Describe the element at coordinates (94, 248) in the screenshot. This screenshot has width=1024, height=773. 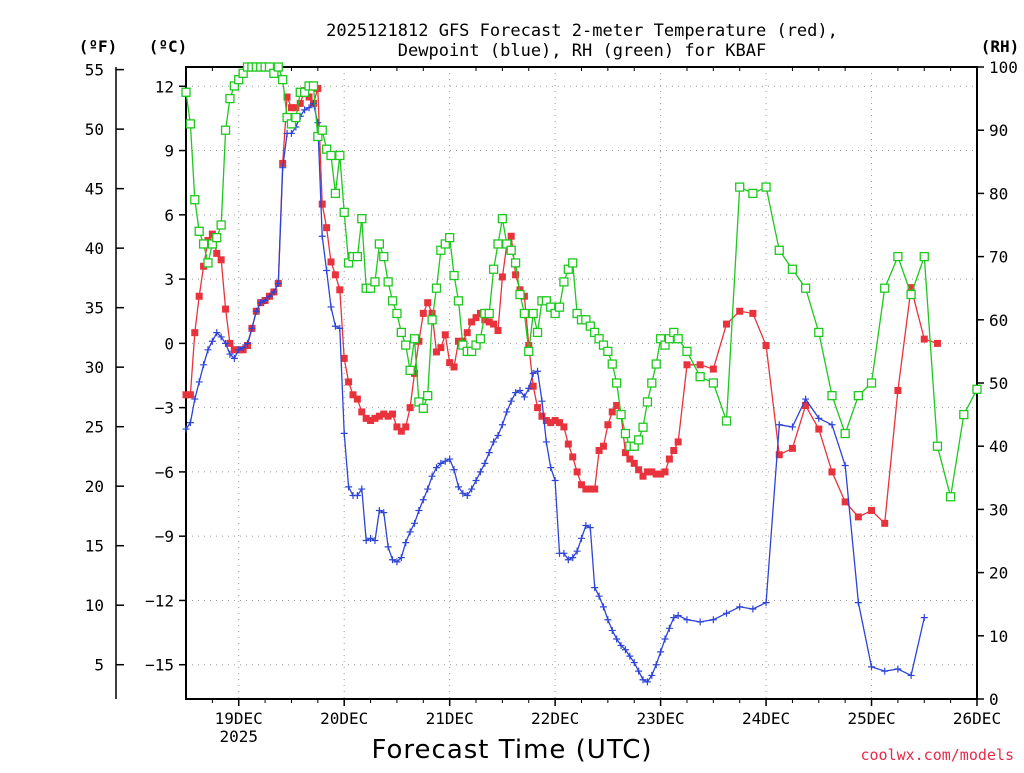
I see `fahrenheit-tick-label: 40` at that location.